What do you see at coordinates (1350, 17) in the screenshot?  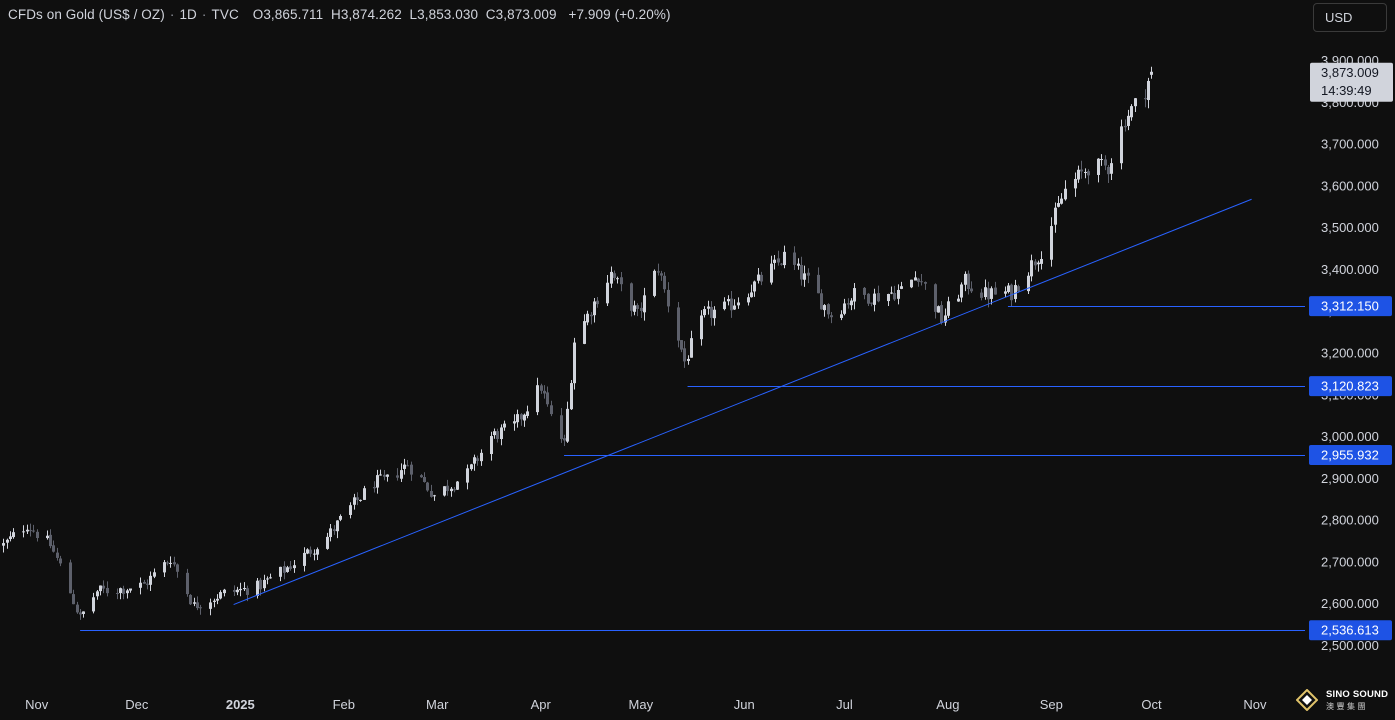 I see `currency-button: USD` at bounding box center [1350, 17].